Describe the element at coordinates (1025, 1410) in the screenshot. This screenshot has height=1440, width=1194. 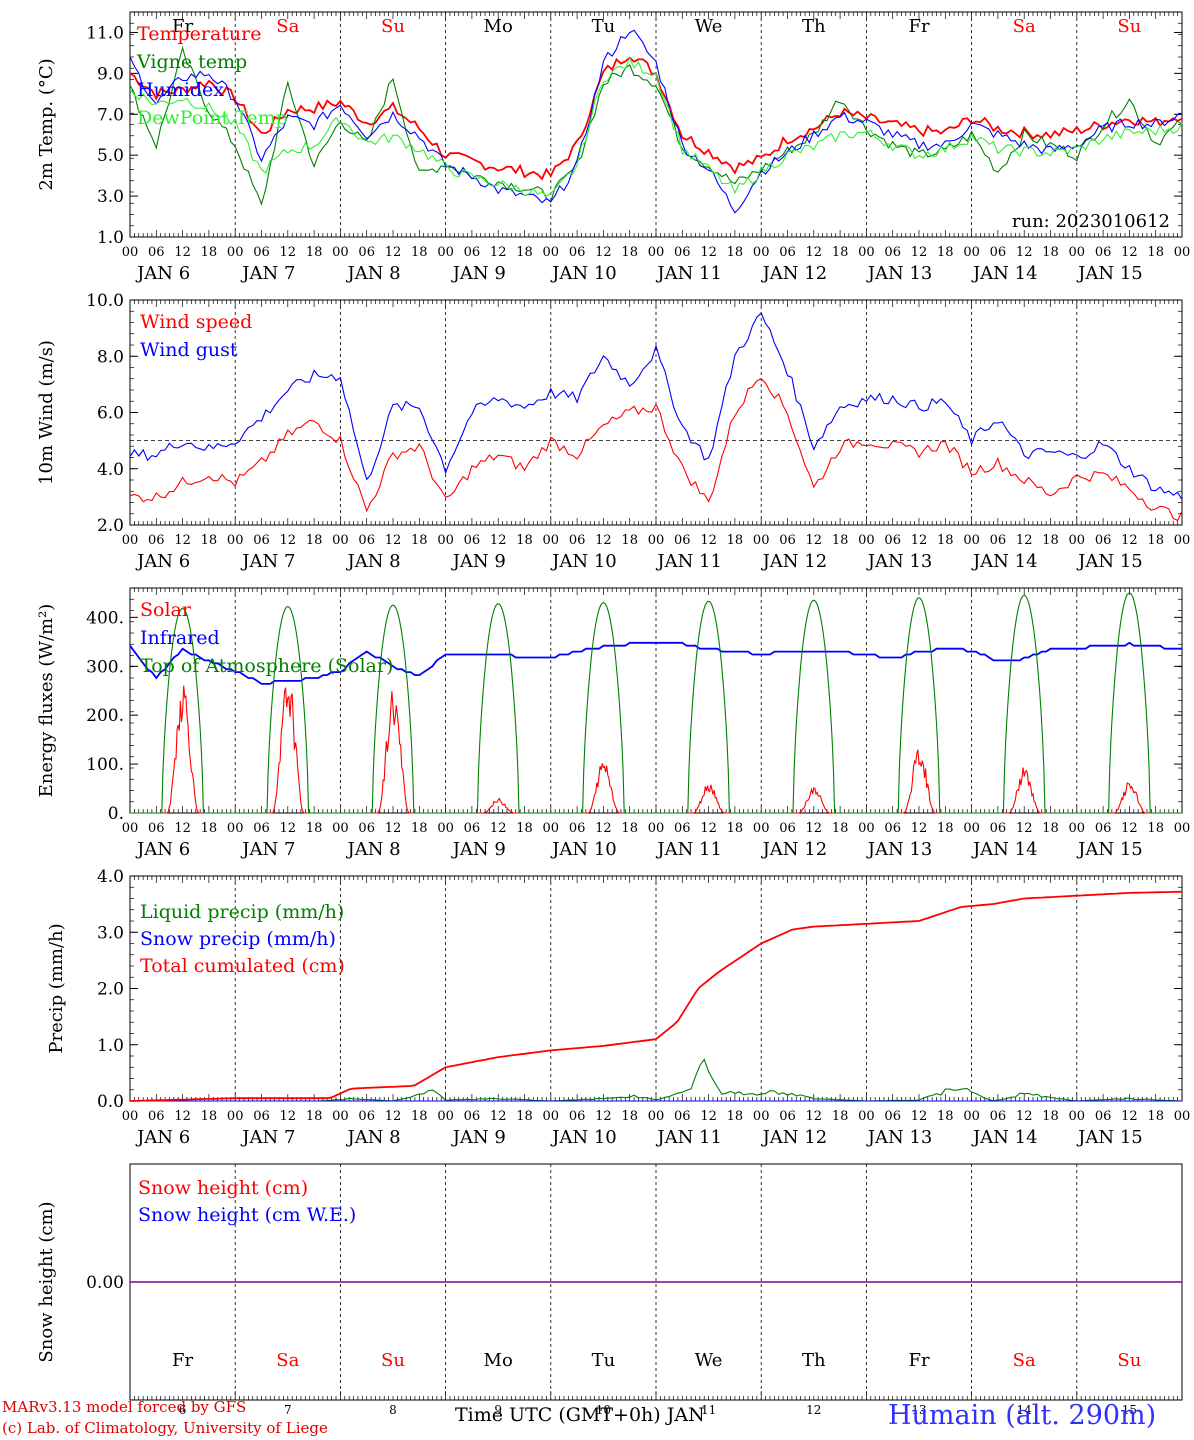
I see `day-number: 14` at that location.